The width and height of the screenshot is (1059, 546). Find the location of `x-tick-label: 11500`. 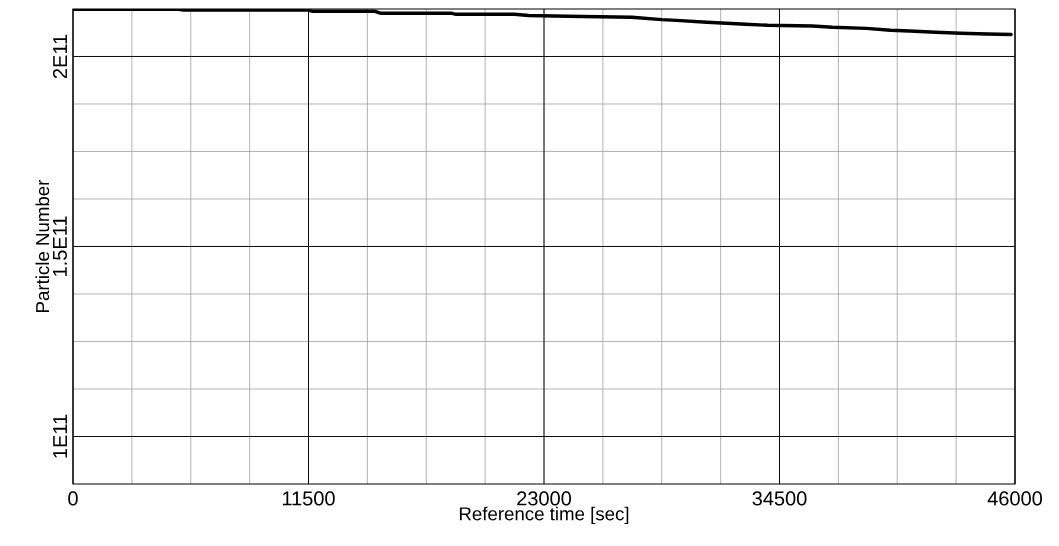

x-tick-label: 11500 is located at coordinates (308, 498).